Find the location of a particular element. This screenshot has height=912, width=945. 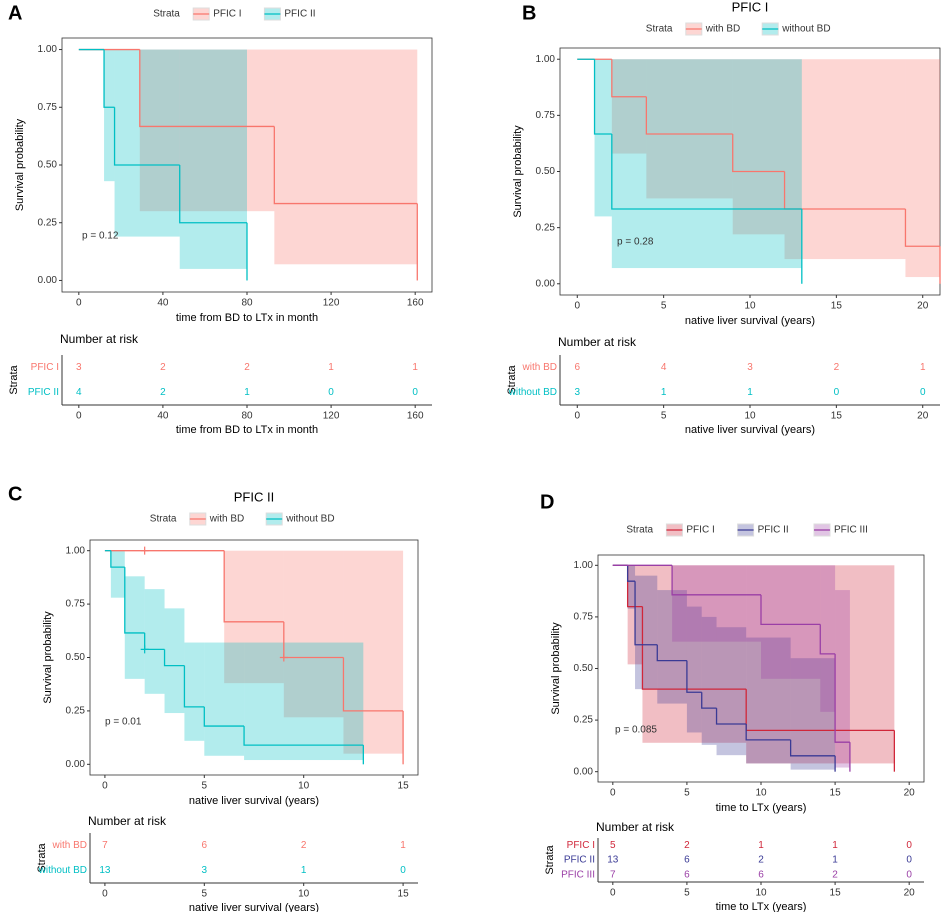

chart-title: PFIC I is located at coordinates (750, 7).